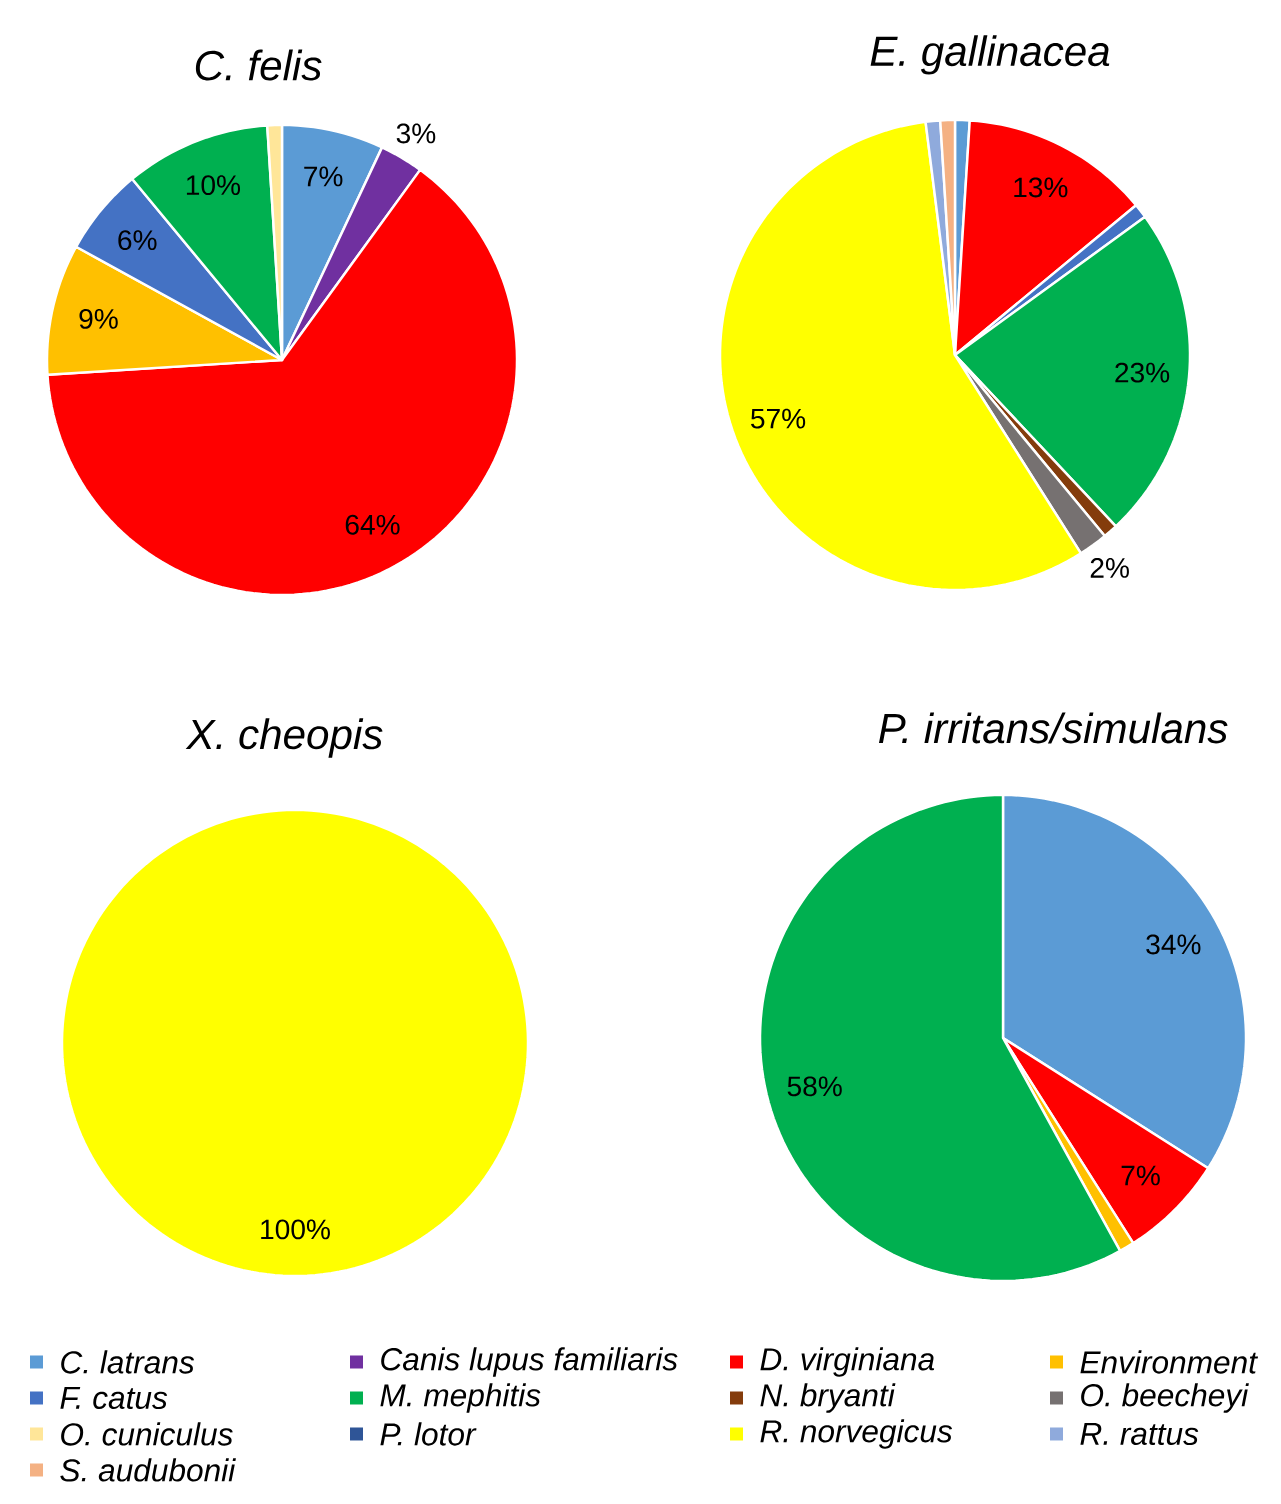  What do you see at coordinates (147, 1434) in the screenshot?
I see `legend-label: O. cuniculus` at bounding box center [147, 1434].